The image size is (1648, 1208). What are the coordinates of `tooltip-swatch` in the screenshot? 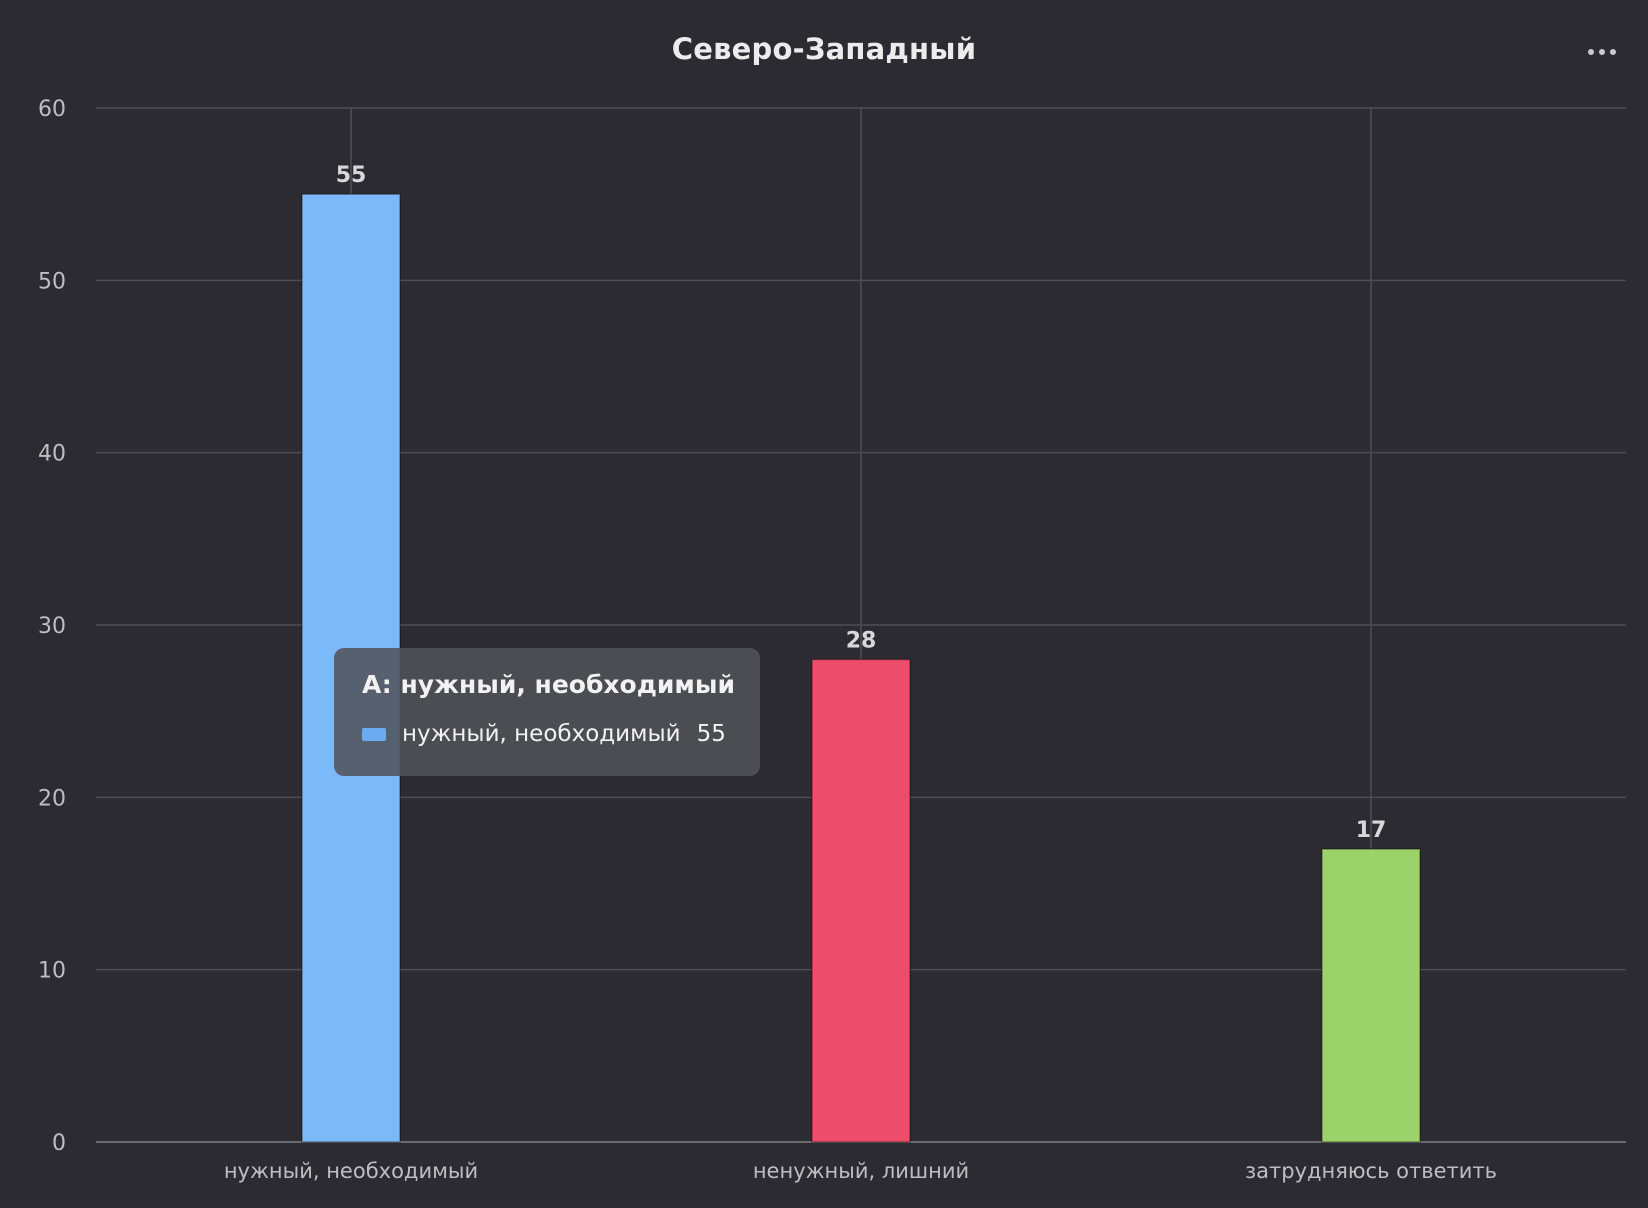 It's located at (374, 734).